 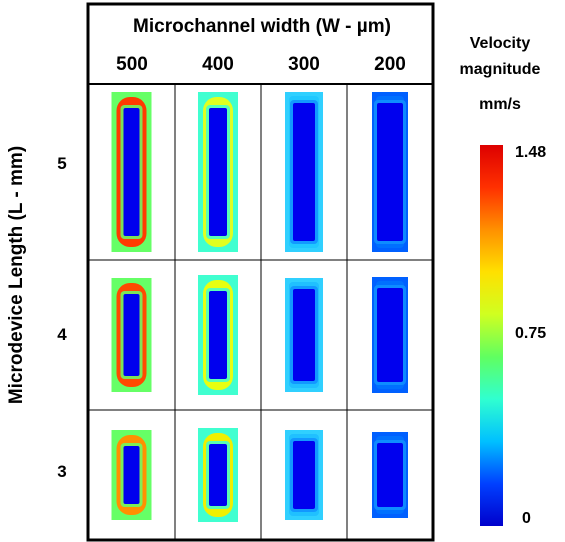 What do you see at coordinates (16, 275) in the screenshot?
I see `y-axis-title: Microdevice Length (L - mm)` at bounding box center [16, 275].